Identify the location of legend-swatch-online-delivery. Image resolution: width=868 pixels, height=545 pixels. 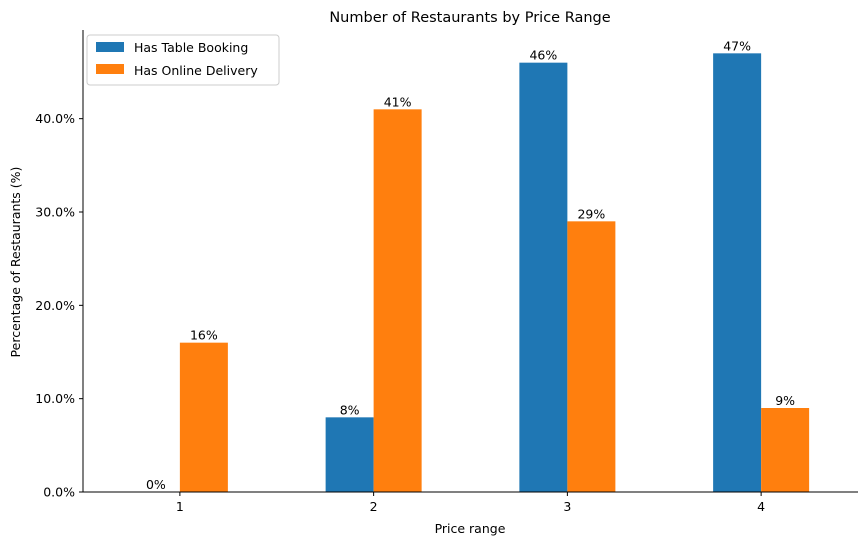
(110, 69).